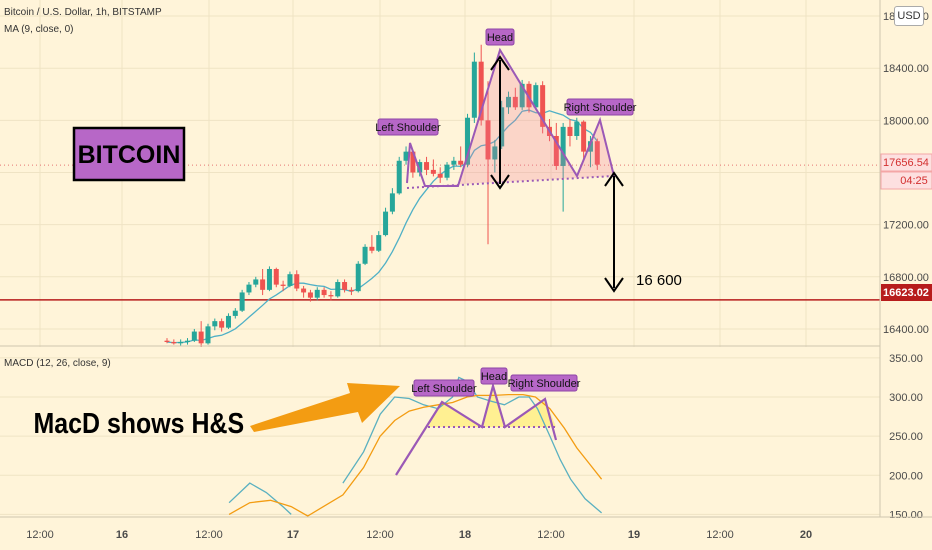  What do you see at coordinates (500, 182) in the screenshot?
I see `arrow-head-down` at bounding box center [500, 182].